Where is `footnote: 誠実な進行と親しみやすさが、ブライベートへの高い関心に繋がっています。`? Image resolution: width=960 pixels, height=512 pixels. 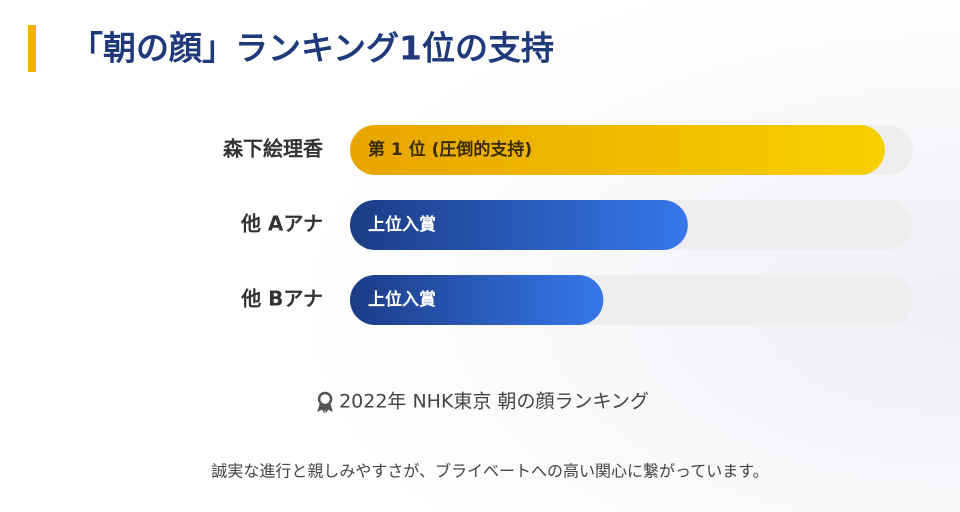
footnote: 誠実な進行と親しみやすさが、ブライベートへの高い関心に繋がっています。 is located at coordinates (489, 471).